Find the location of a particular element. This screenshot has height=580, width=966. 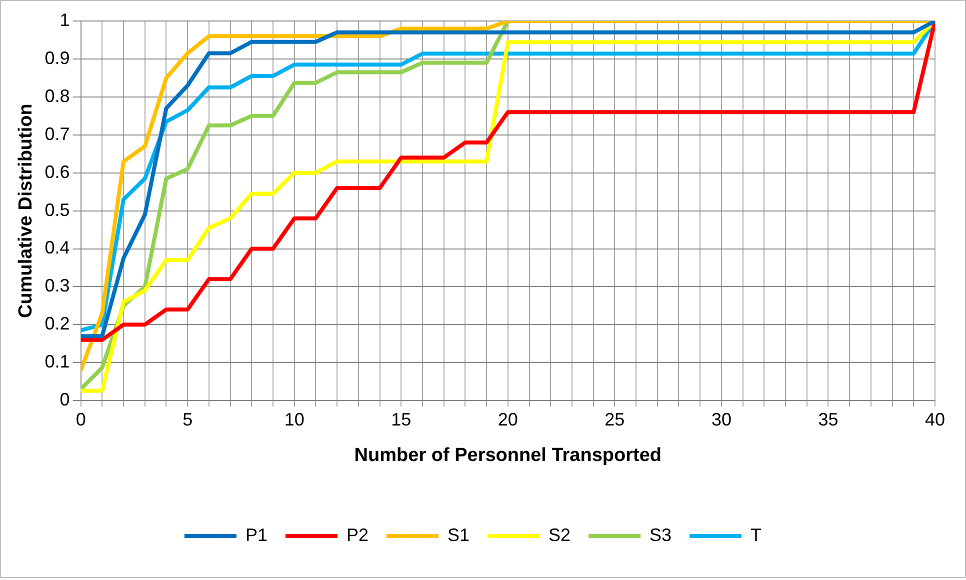

y-tick-label: 0.9 is located at coordinates (57, 58).